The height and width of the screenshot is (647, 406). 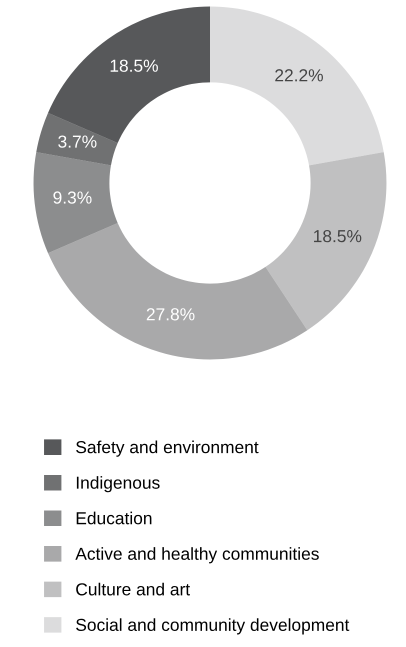 What do you see at coordinates (167, 448) in the screenshot?
I see `legend-label: Safety and environment` at bounding box center [167, 448].